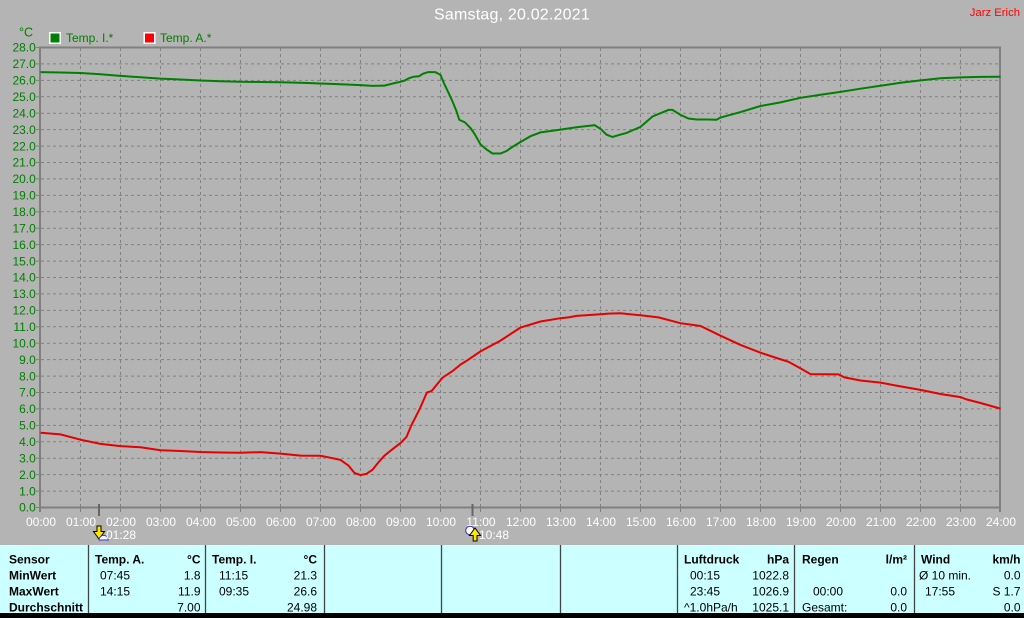 This screenshot has width=1024, height=618. Describe the element at coordinates (711, 608) in the screenshot. I see `svg-text: ^1.0hPa/h` at that location.